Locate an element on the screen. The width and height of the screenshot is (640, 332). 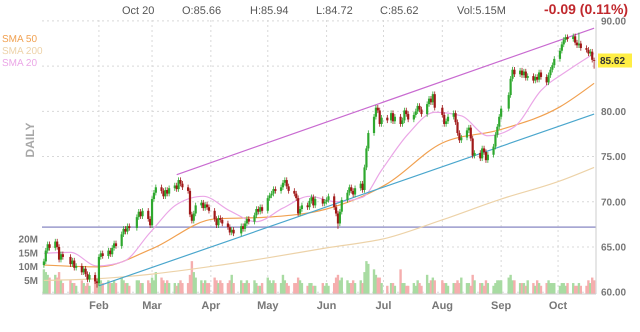
text: DAILY is located at coordinates (30, 140).